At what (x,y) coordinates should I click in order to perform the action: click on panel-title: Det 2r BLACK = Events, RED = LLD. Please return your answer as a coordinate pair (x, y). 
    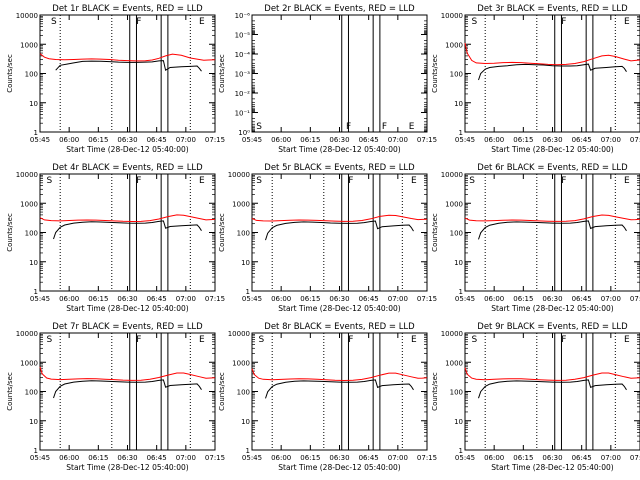
    Looking at the image, I should click on (339, 9).